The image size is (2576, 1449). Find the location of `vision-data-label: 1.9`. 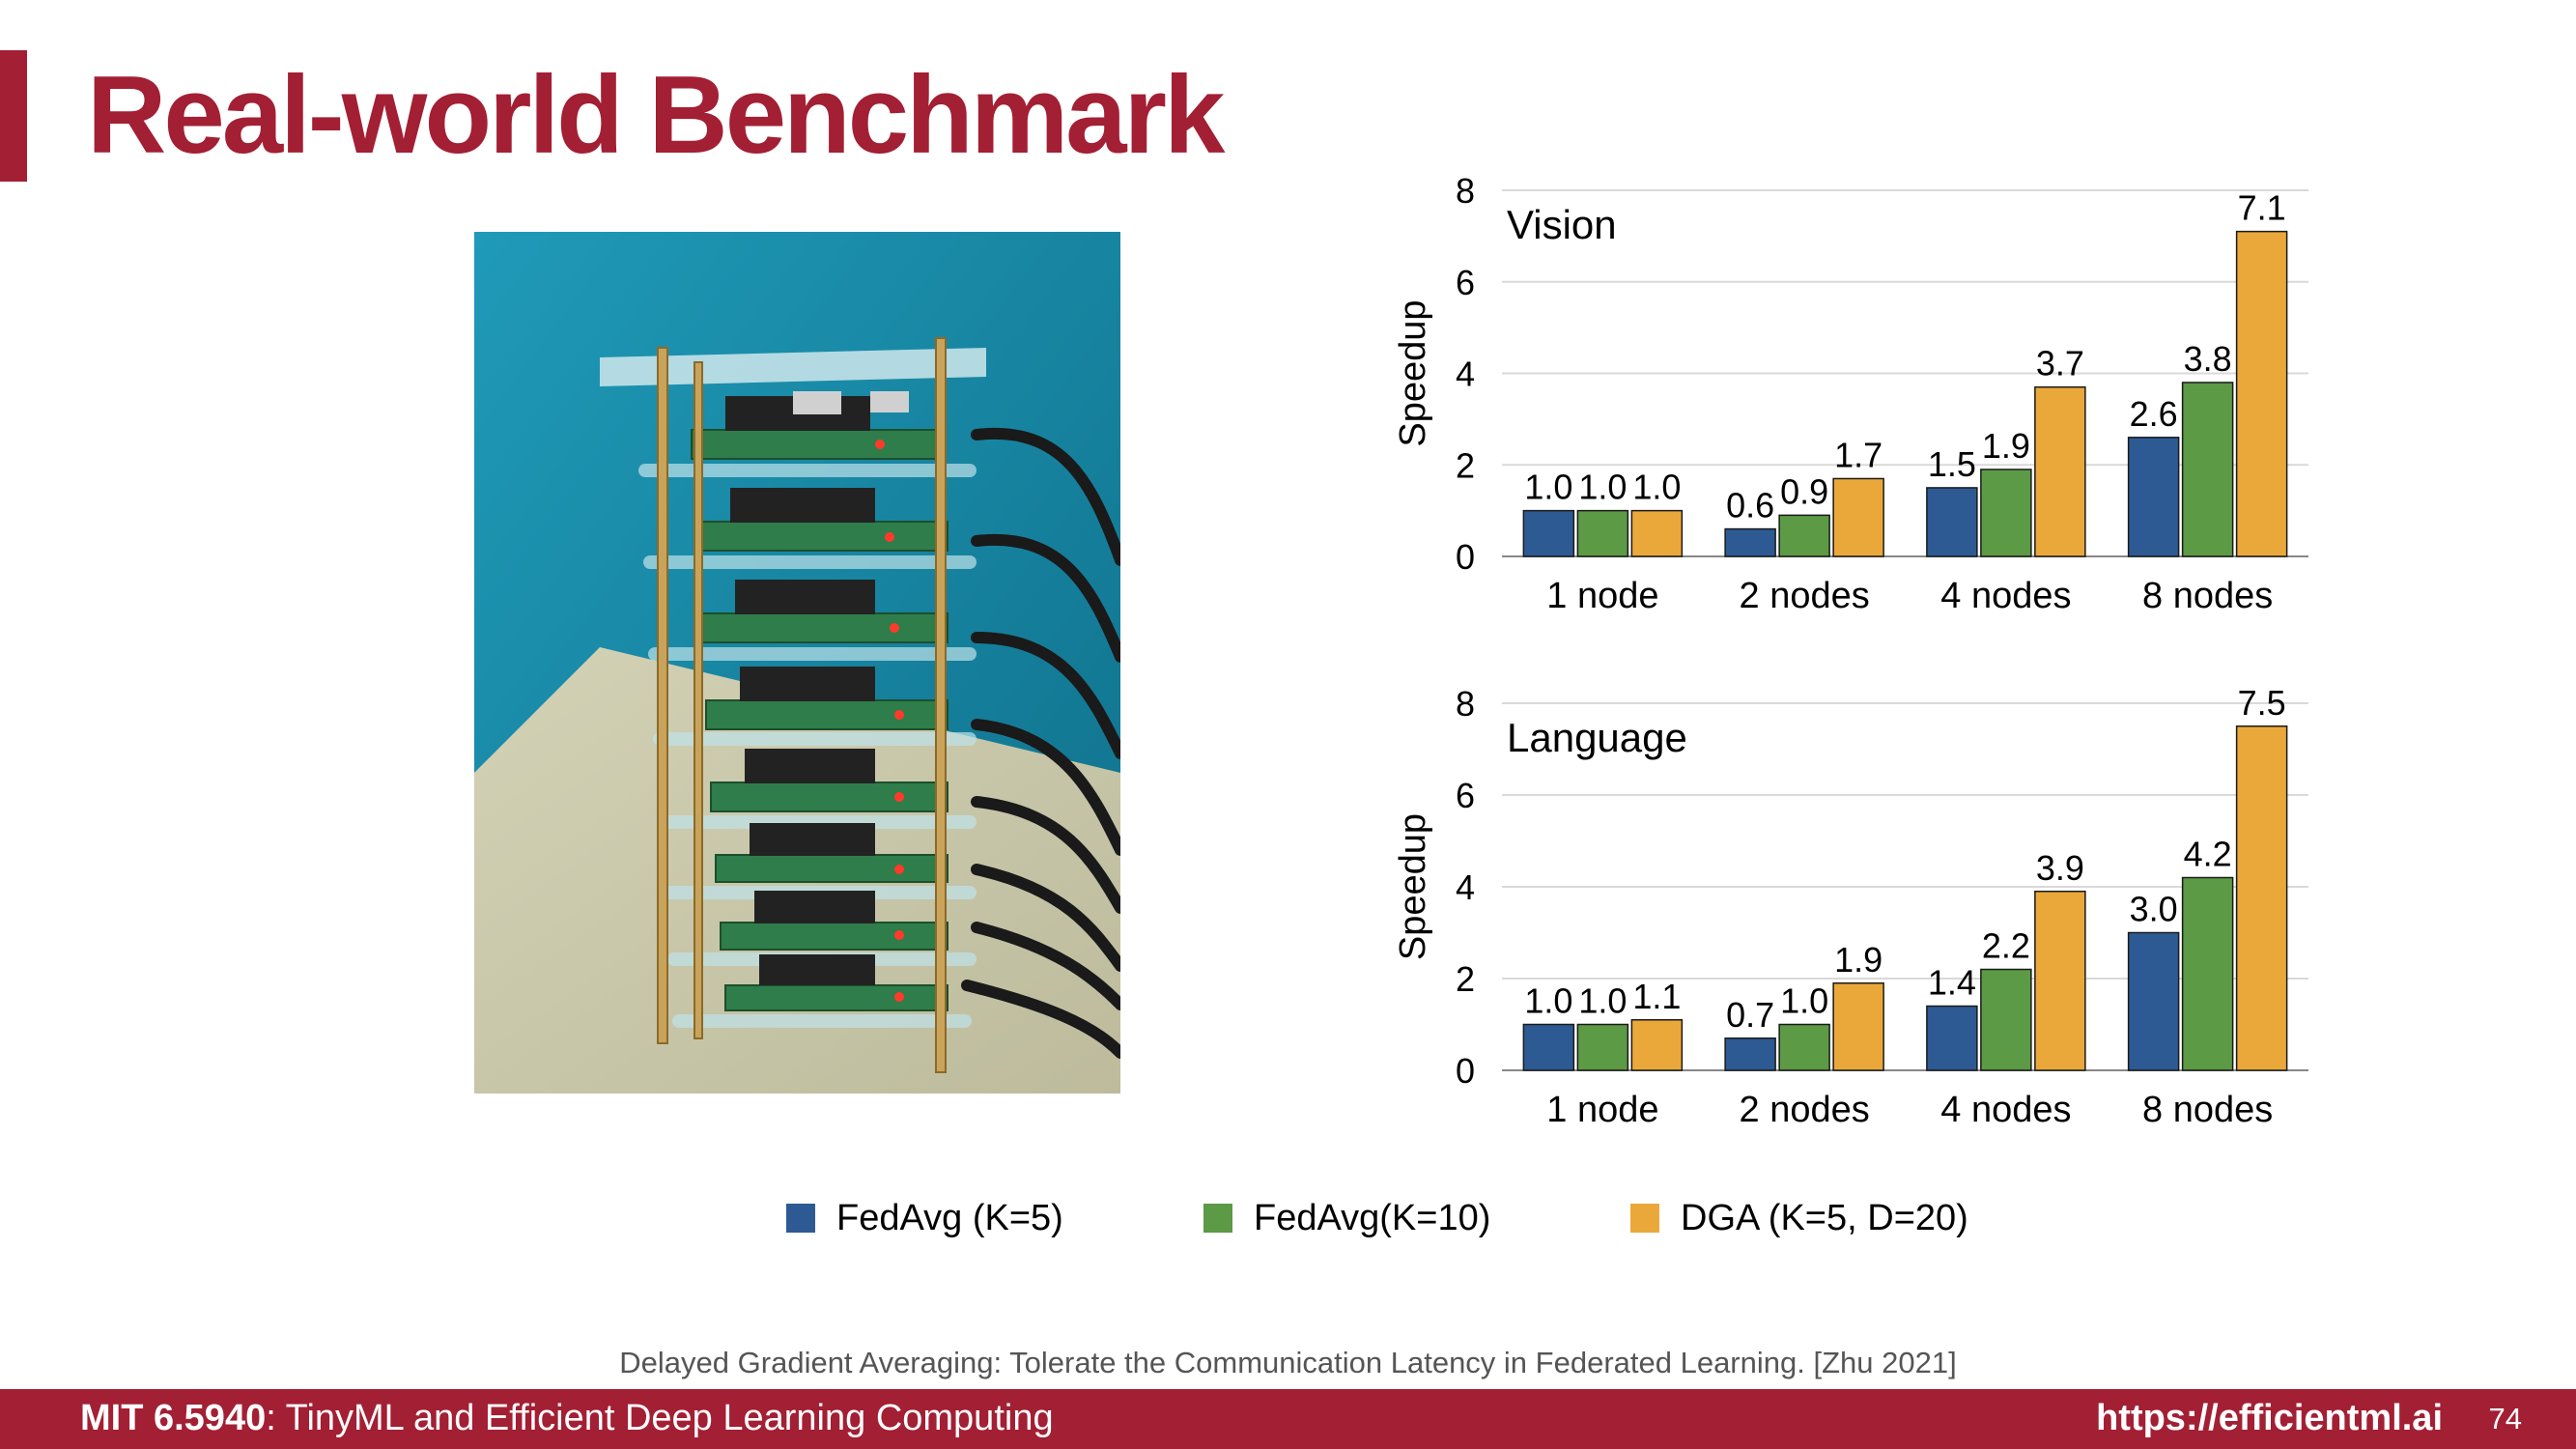

vision-data-label: 1.9 is located at coordinates (2006, 446).